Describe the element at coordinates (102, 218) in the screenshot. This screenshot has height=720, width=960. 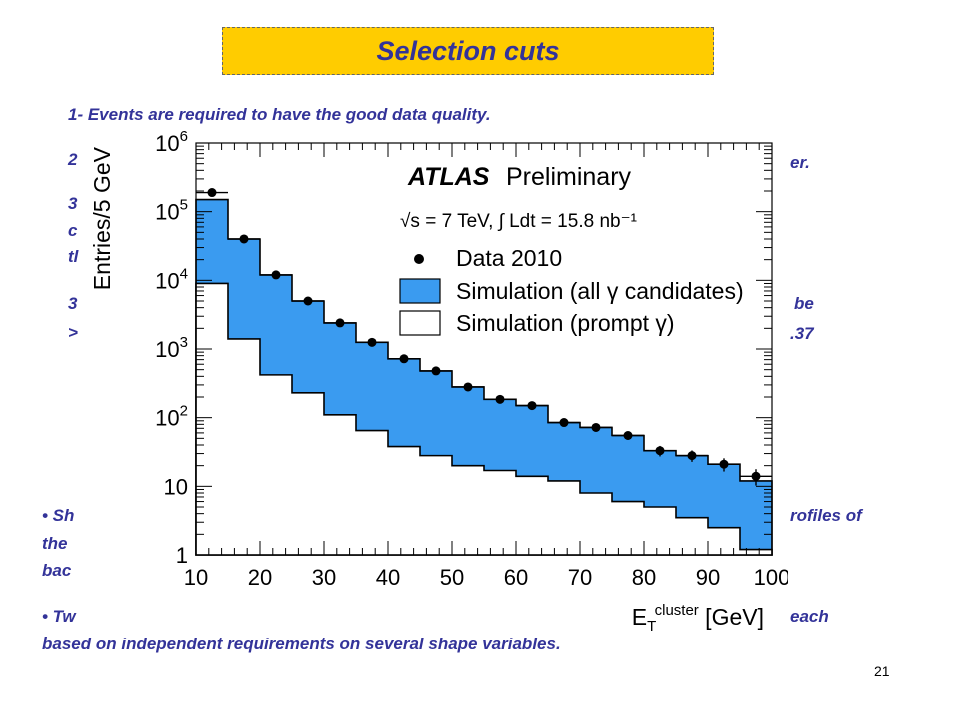
I see `y-axis-title: Entries/5 GeV` at that location.